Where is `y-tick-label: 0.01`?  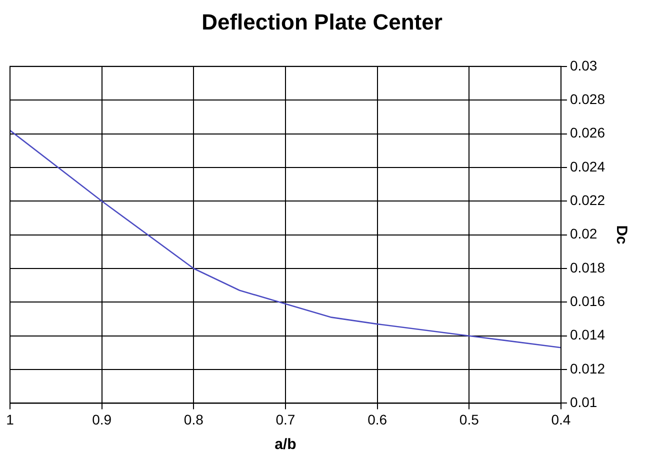
y-tick-label: 0.01 is located at coordinates (584, 402).